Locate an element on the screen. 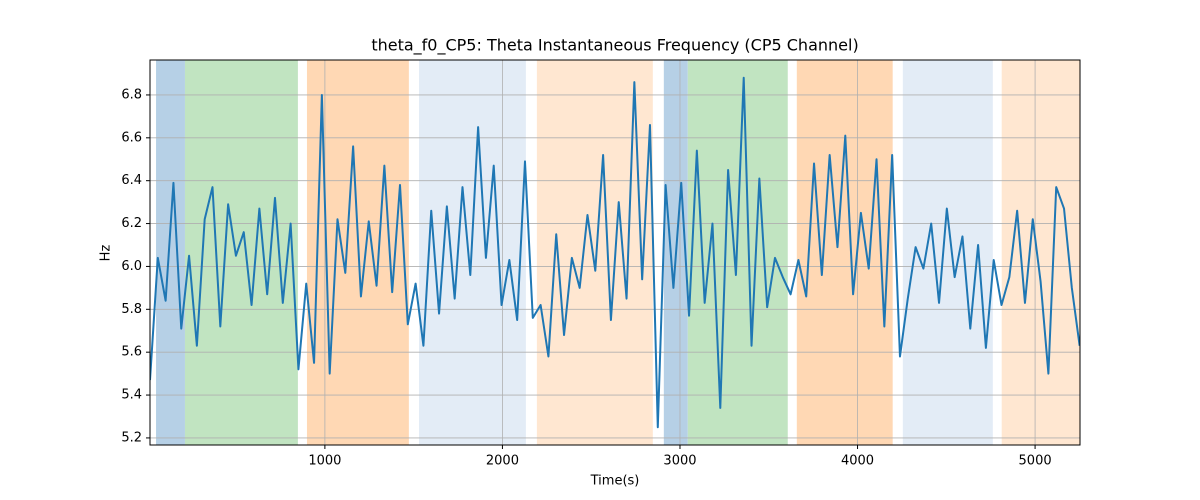  y-tick-label: 6.2 is located at coordinates (131, 223).